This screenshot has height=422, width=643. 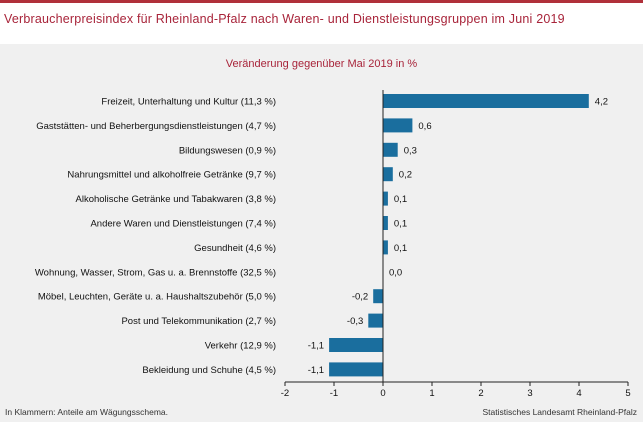 What do you see at coordinates (480, 393) in the screenshot?
I see `x-tick-label: 2` at bounding box center [480, 393].